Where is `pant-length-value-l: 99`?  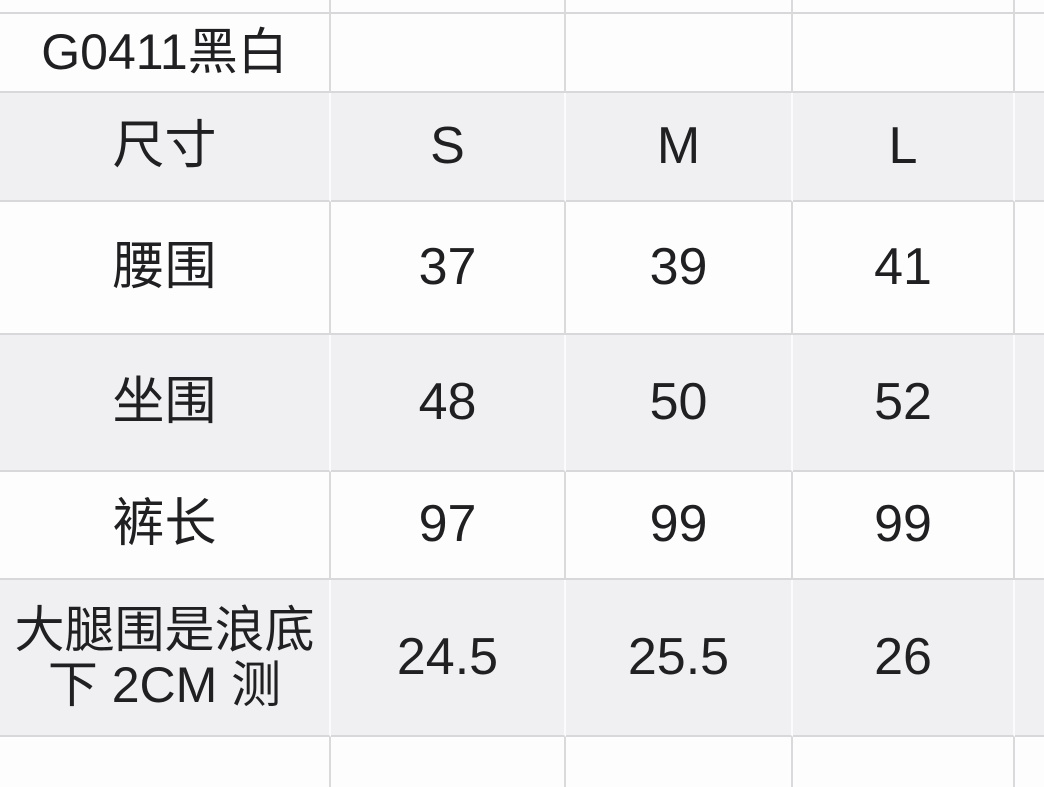
pant-length-value-l: 99 is located at coordinates (904, 526).